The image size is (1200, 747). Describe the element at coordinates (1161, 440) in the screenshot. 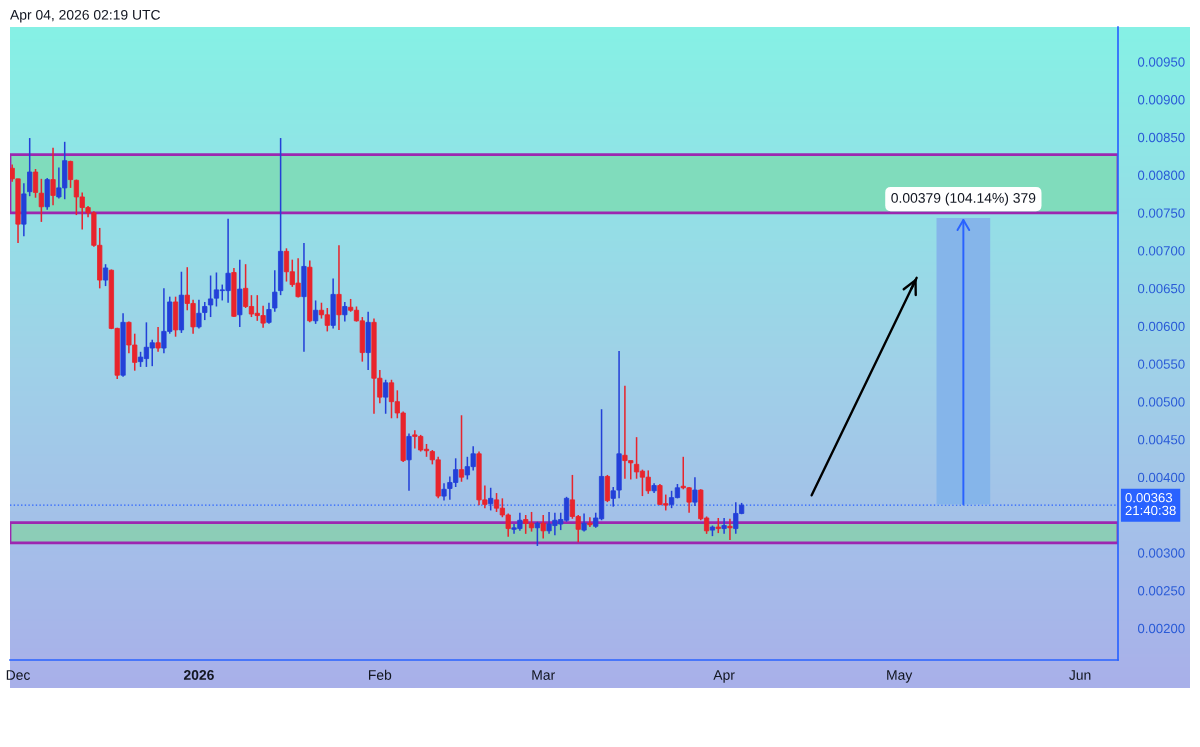

I see `y-tick-label: 0.00450` at that location.